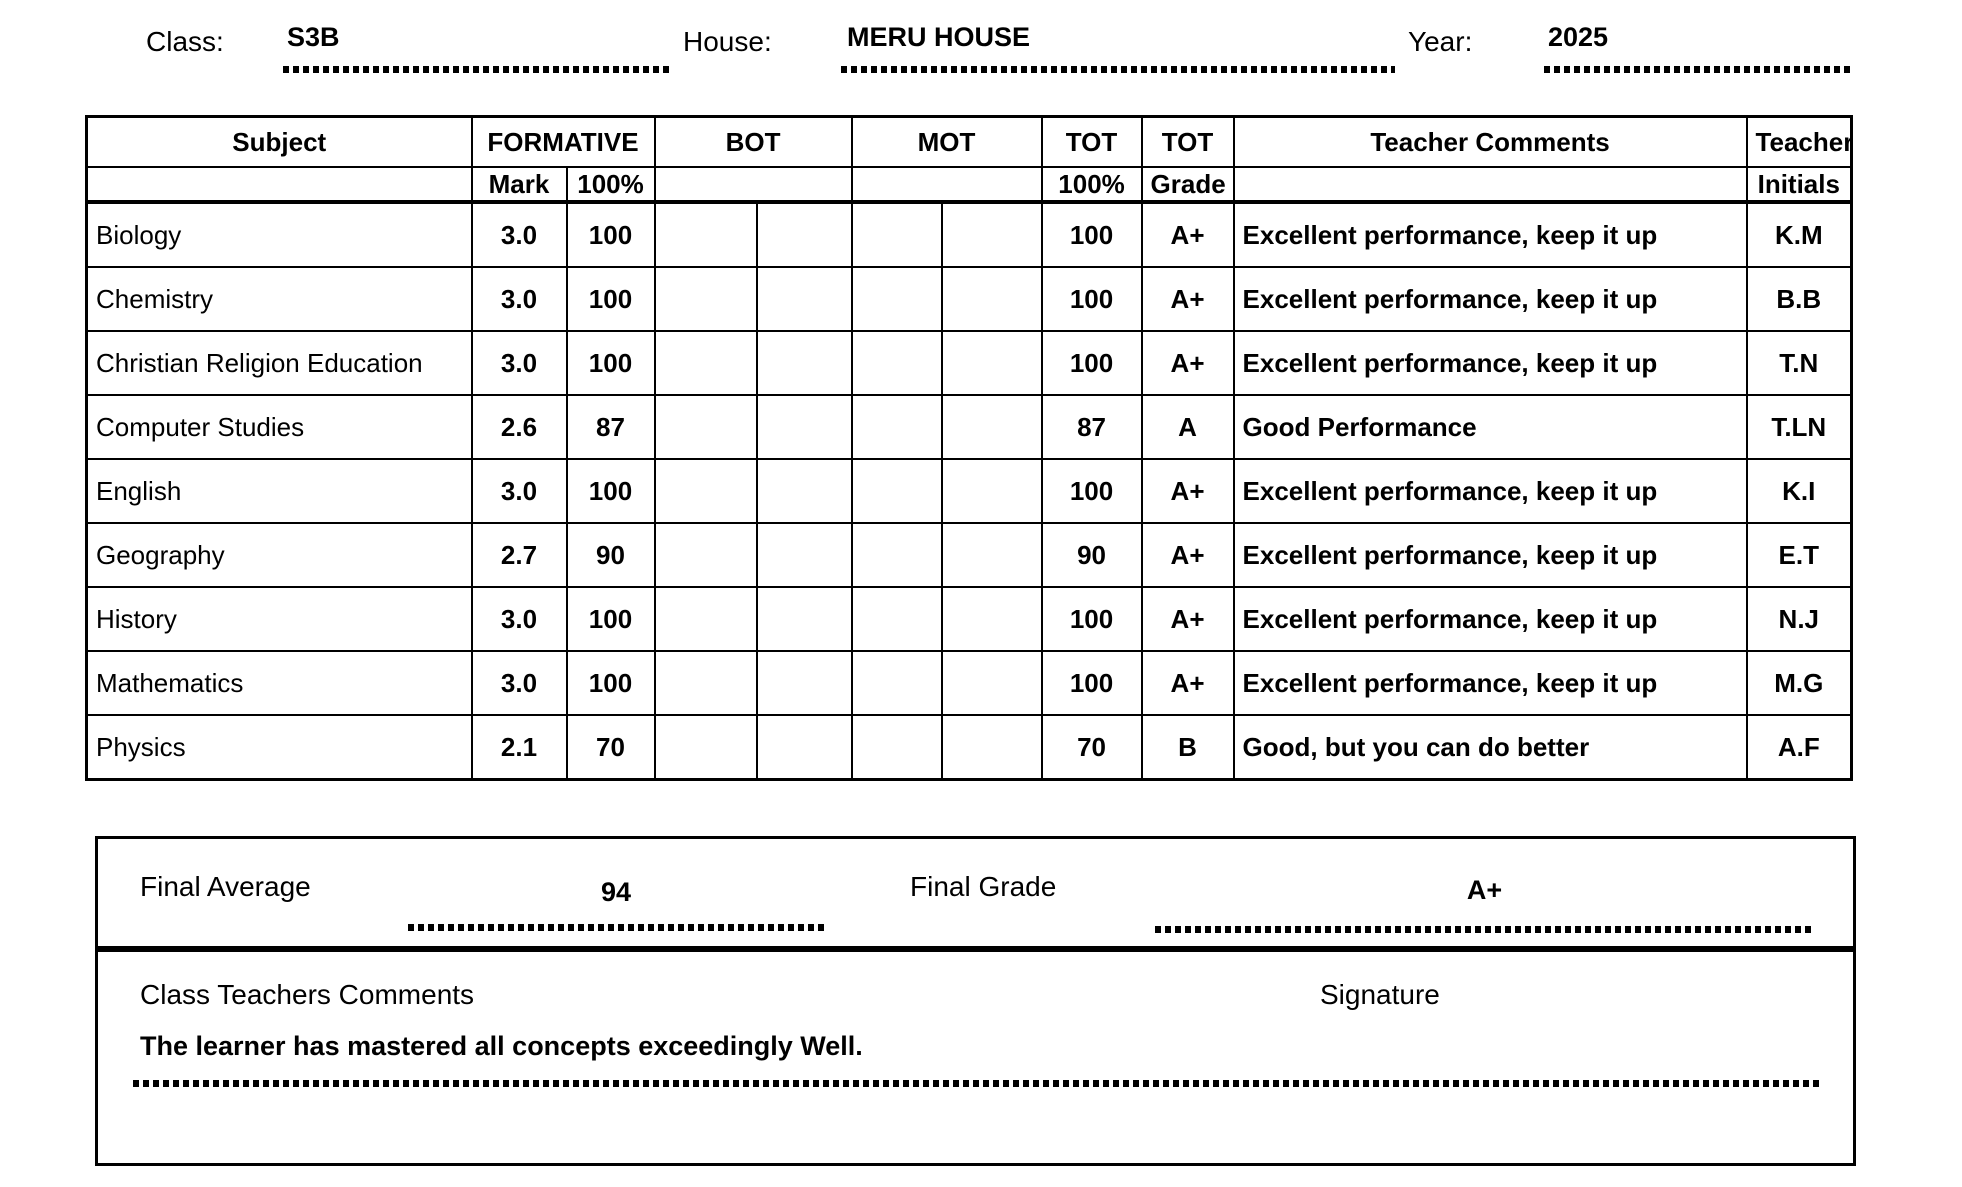 This screenshot has width=1962, height=1187. Describe the element at coordinates (1091, 427) in the screenshot. I see `tot-pct-cell: 87` at that location.